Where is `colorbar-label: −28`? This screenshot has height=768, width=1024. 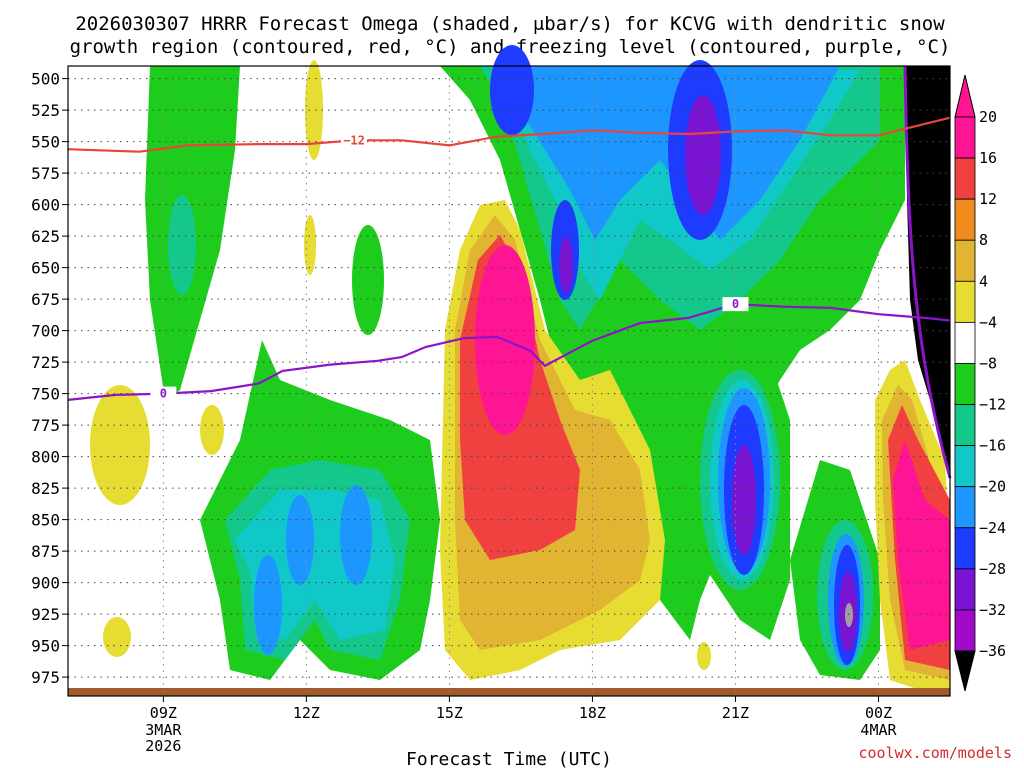 colorbar-label: −28 is located at coordinates (992, 569).